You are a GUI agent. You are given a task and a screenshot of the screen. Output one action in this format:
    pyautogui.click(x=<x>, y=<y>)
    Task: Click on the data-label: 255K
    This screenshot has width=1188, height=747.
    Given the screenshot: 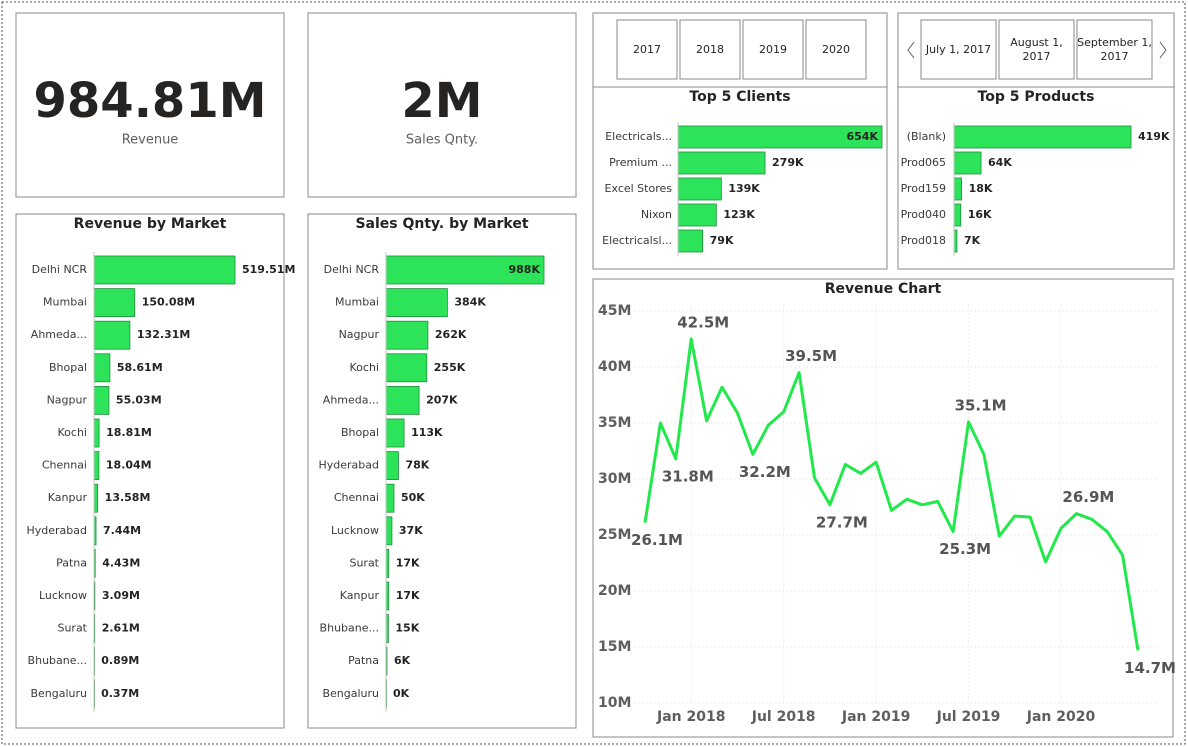 What is the action you would take?
    pyautogui.click(x=450, y=367)
    